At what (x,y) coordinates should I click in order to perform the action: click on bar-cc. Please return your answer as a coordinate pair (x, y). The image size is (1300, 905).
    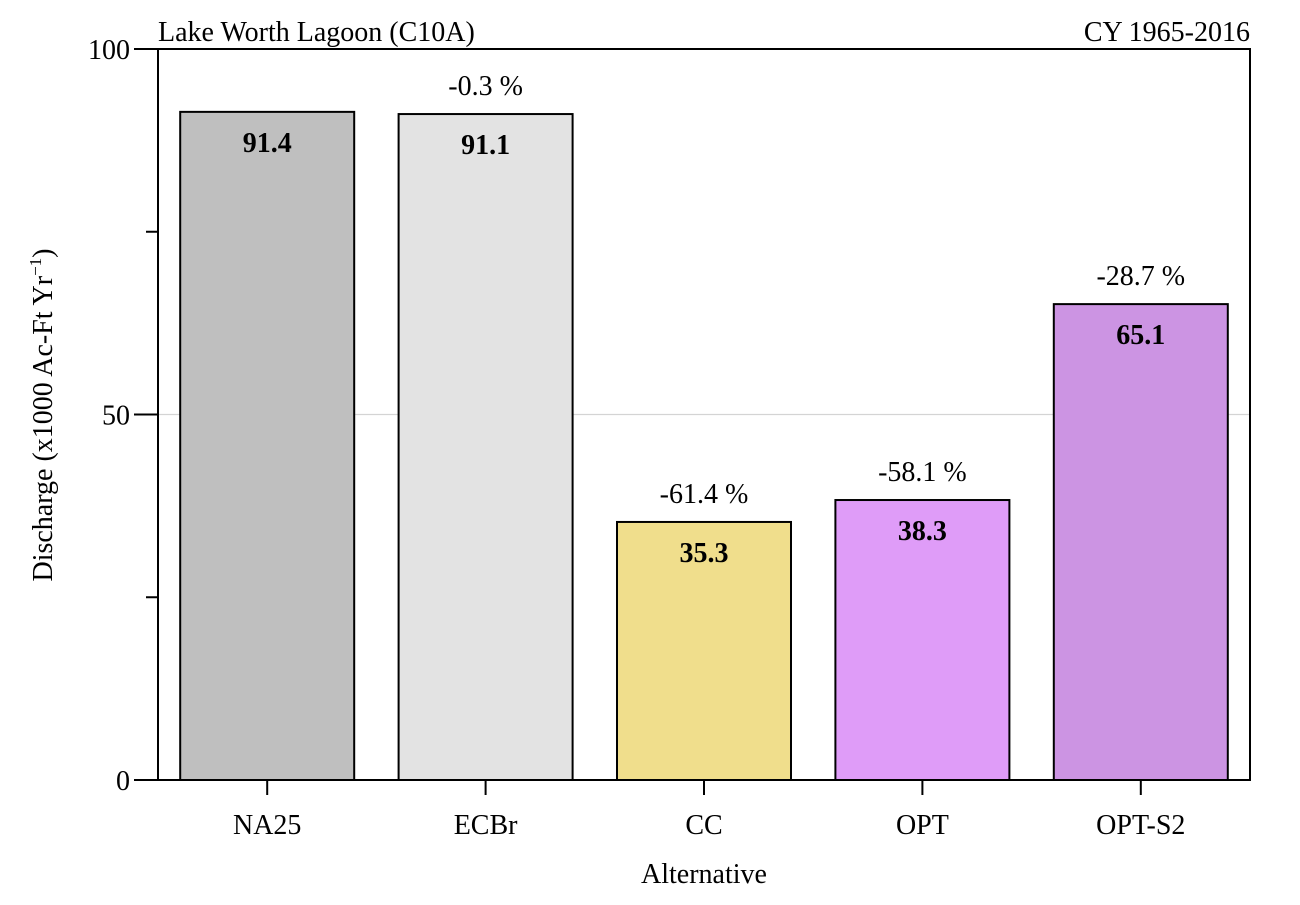
    Looking at the image, I should click on (704, 650).